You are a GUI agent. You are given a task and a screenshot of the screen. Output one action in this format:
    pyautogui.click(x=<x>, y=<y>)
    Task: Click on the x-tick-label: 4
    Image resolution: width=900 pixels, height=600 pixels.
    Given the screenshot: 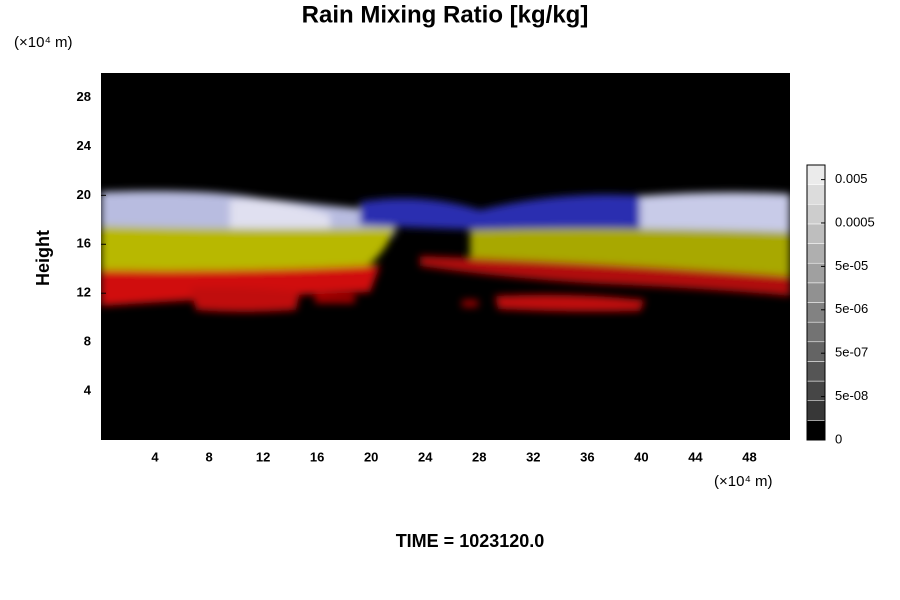 What is the action you would take?
    pyautogui.click(x=155, y=456)
    